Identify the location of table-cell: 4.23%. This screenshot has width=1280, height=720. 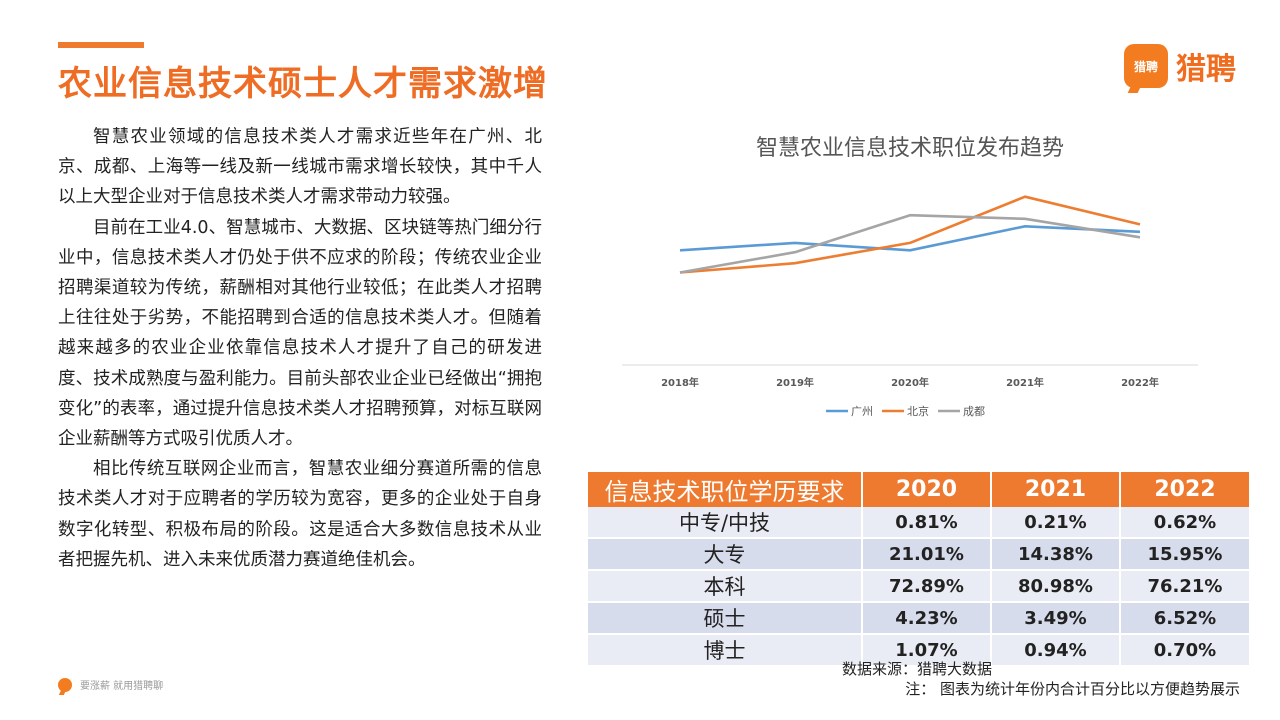
(927, 618).